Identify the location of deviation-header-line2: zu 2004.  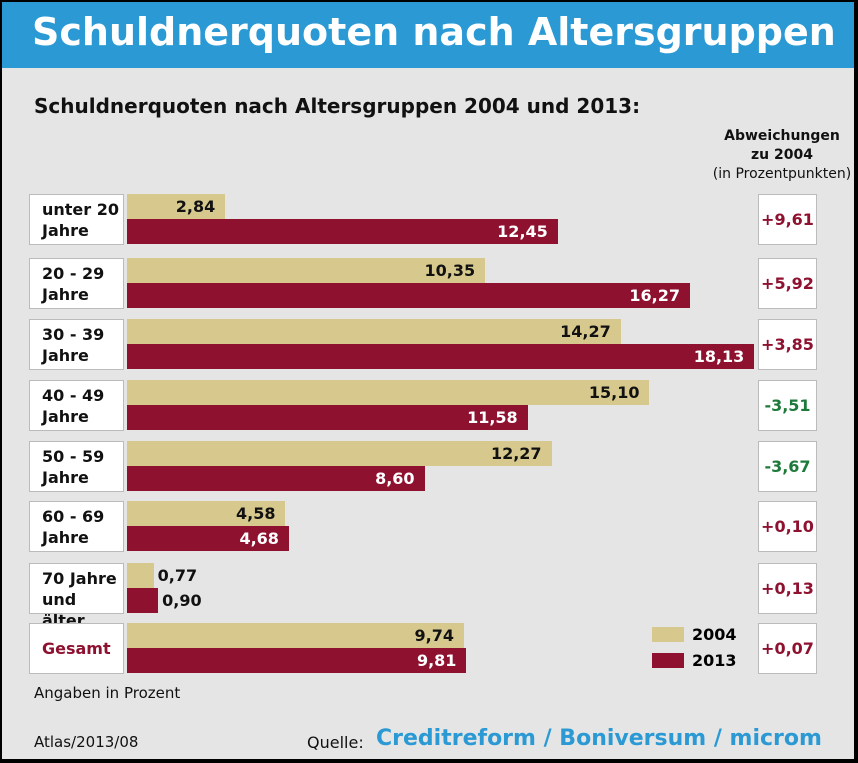
(782, 155).